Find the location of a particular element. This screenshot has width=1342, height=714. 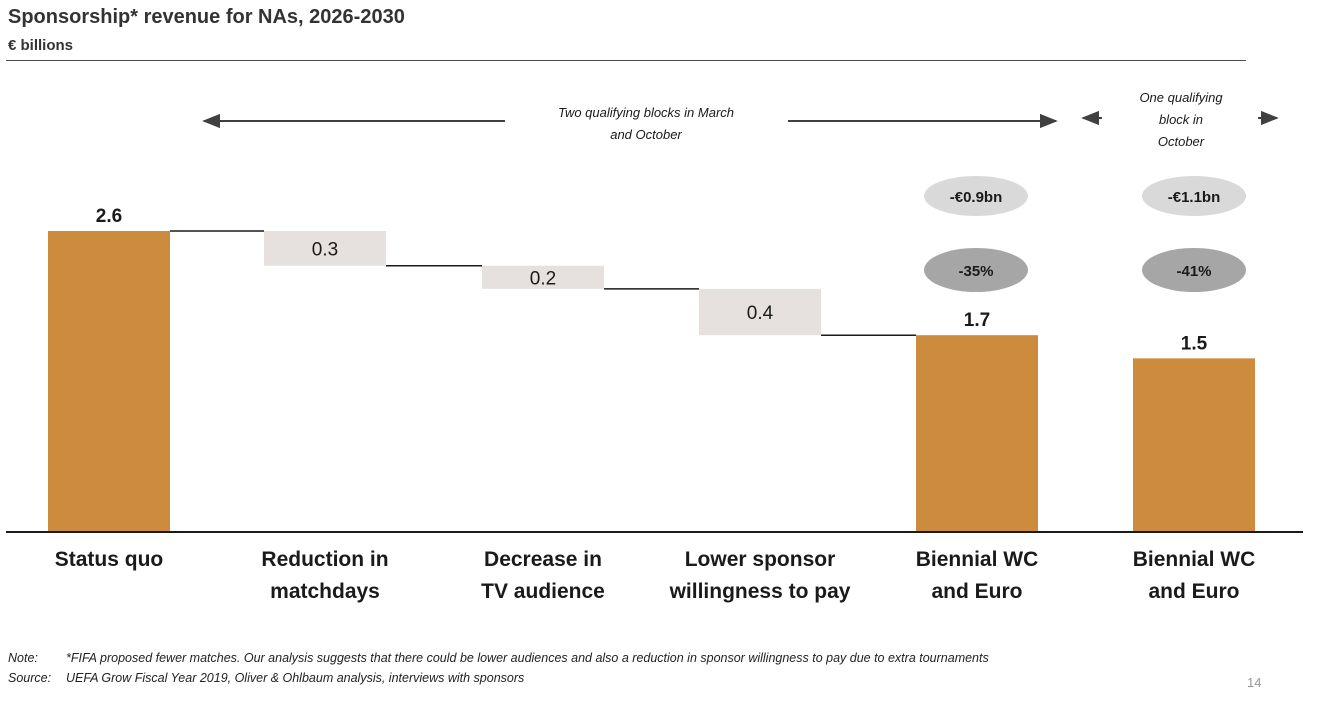

two-blocks-label-line1: Two qualifying blocks in March is located at coordinates (646, 112).